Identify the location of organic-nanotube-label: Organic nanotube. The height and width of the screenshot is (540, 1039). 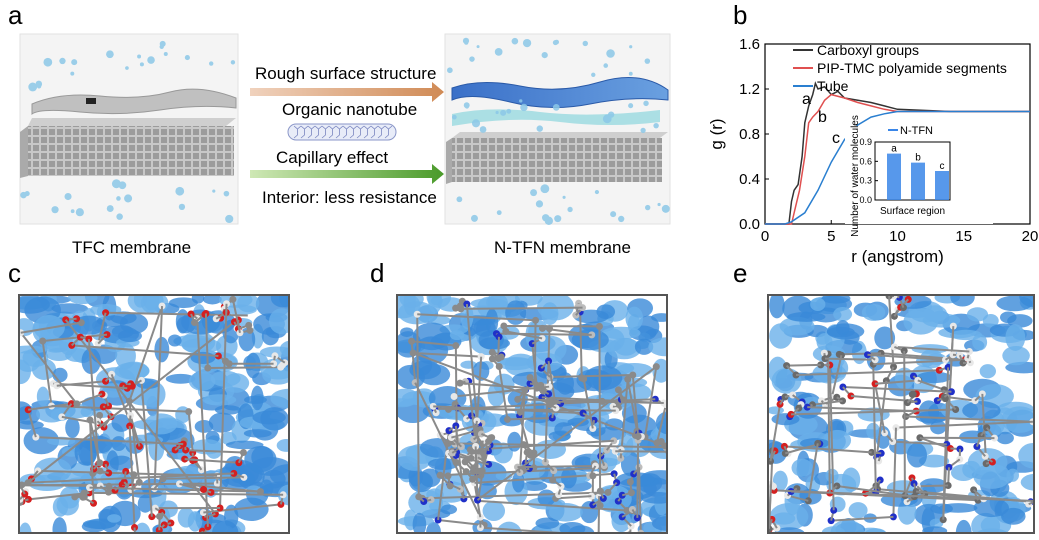
(350, 109).